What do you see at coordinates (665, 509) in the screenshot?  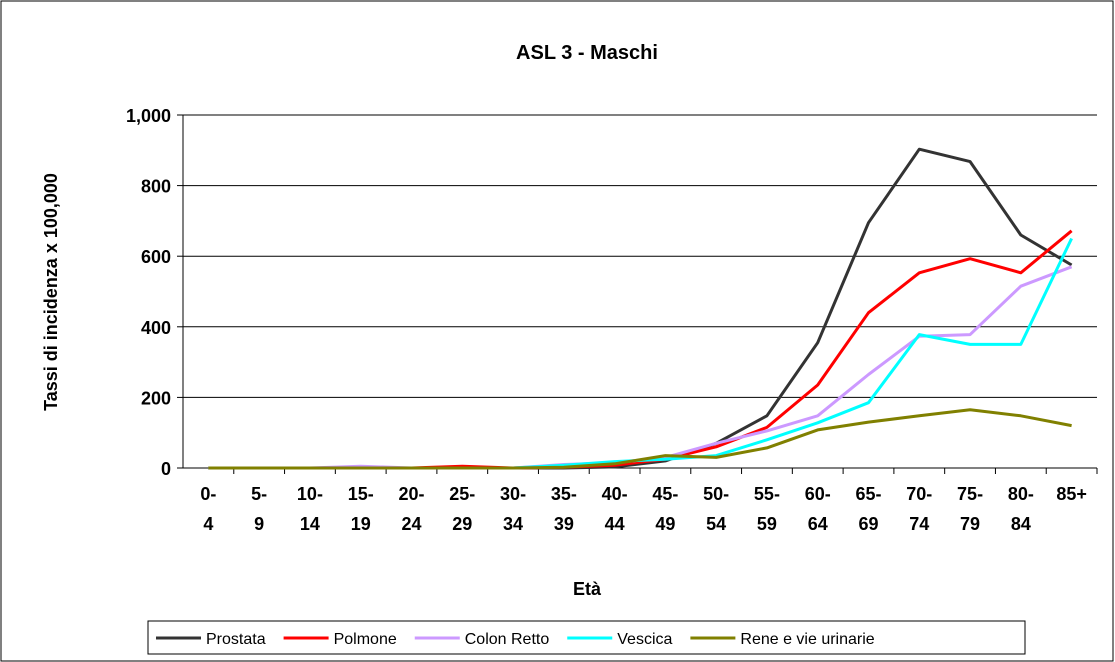 I see `x-tick-label: 45- 49` at bounding box center [665, 509].